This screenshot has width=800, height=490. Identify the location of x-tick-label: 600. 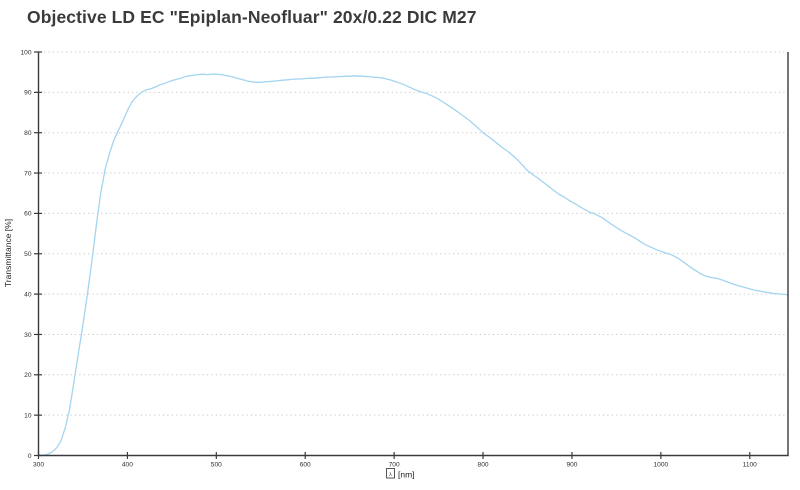
(305, 465).